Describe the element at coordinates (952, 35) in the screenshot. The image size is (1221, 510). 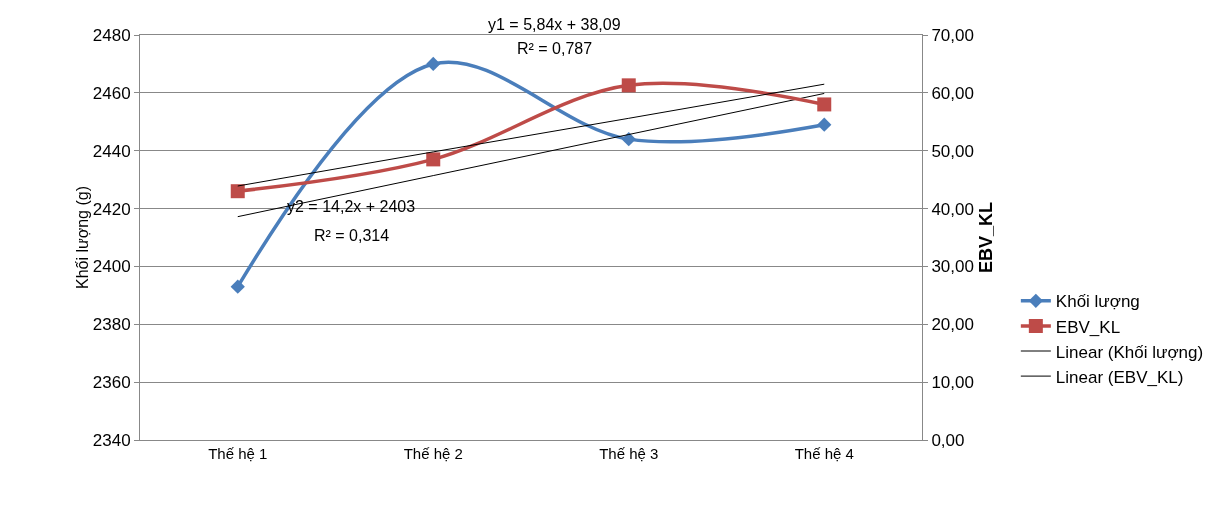
I see `y2-tick-label: 70,00` at that location.